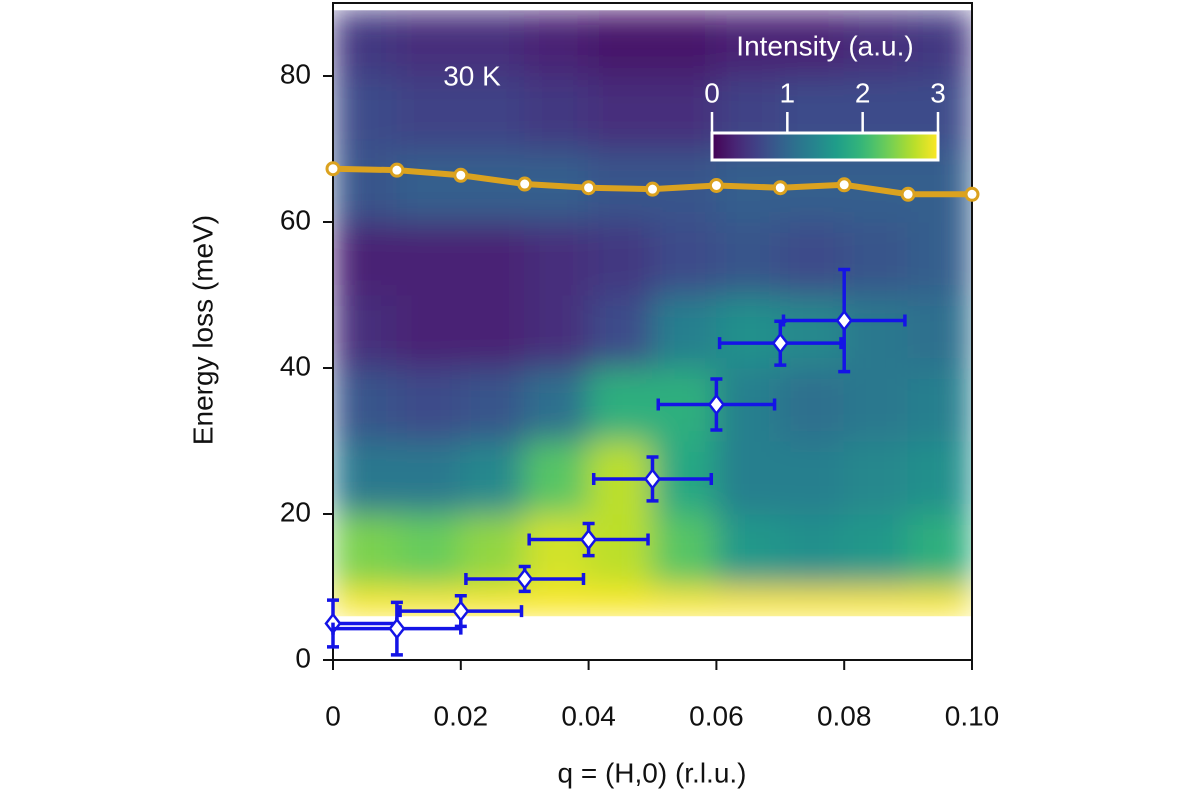 The width and height of the screenshot is (1200, 800). I want to click on colorbar-title: Intensity (a.u.), so click(824, 45).